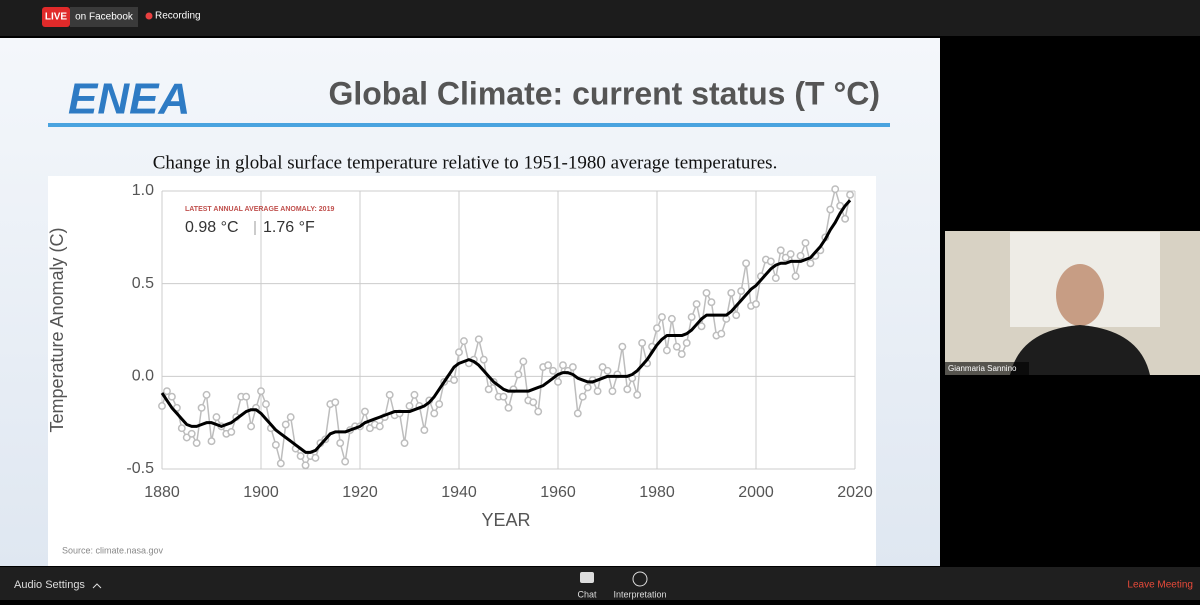  I want to click on y-tick-label: 0.0, so click(143, 376).